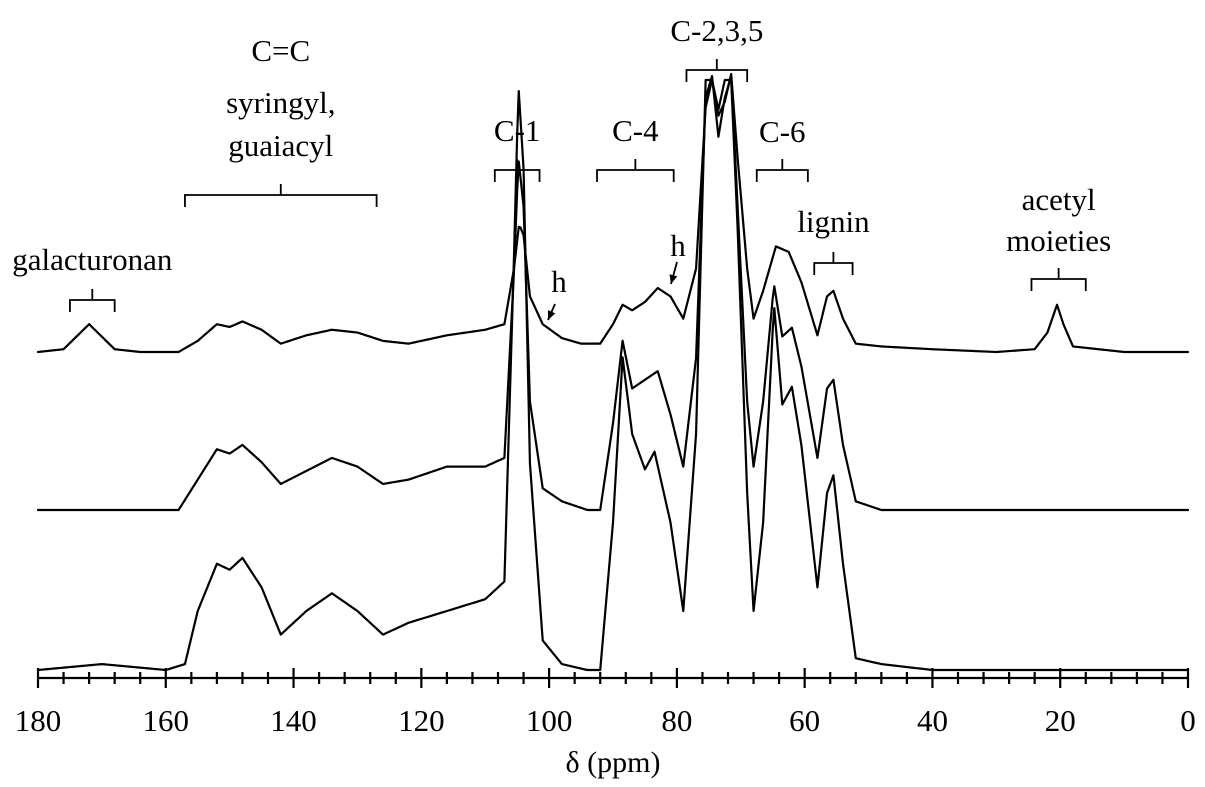 The width and height of the screenshot is (1205, 787). Describe the element at coordinates (517, 170) in the screenshot. I see `c1-bracket` at that location.